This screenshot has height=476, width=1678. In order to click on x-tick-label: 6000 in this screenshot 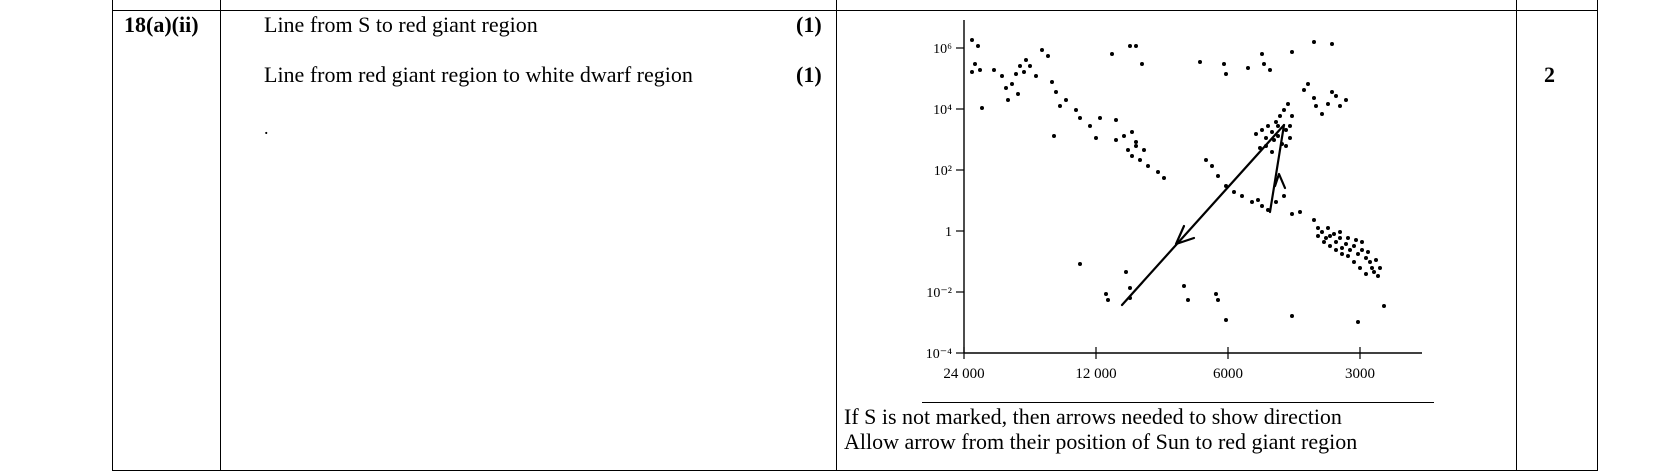, I will do `click(1228, 374)`.